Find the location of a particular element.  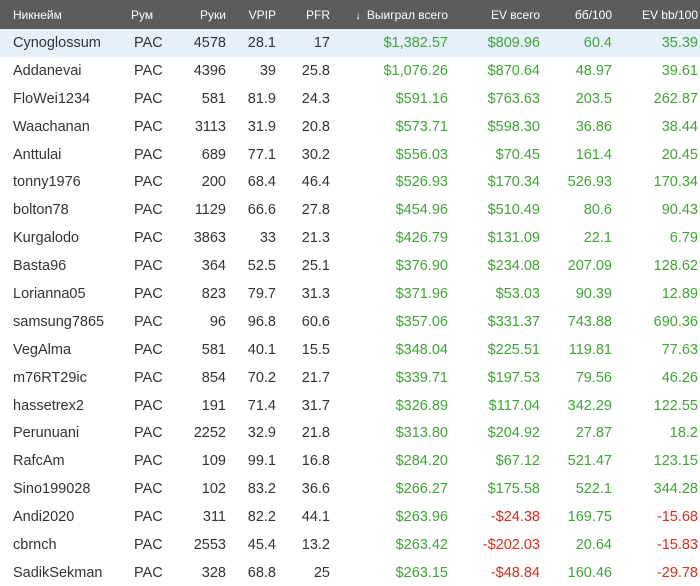

pfr-cell: 21.7 is located at coordinates (315, 377).